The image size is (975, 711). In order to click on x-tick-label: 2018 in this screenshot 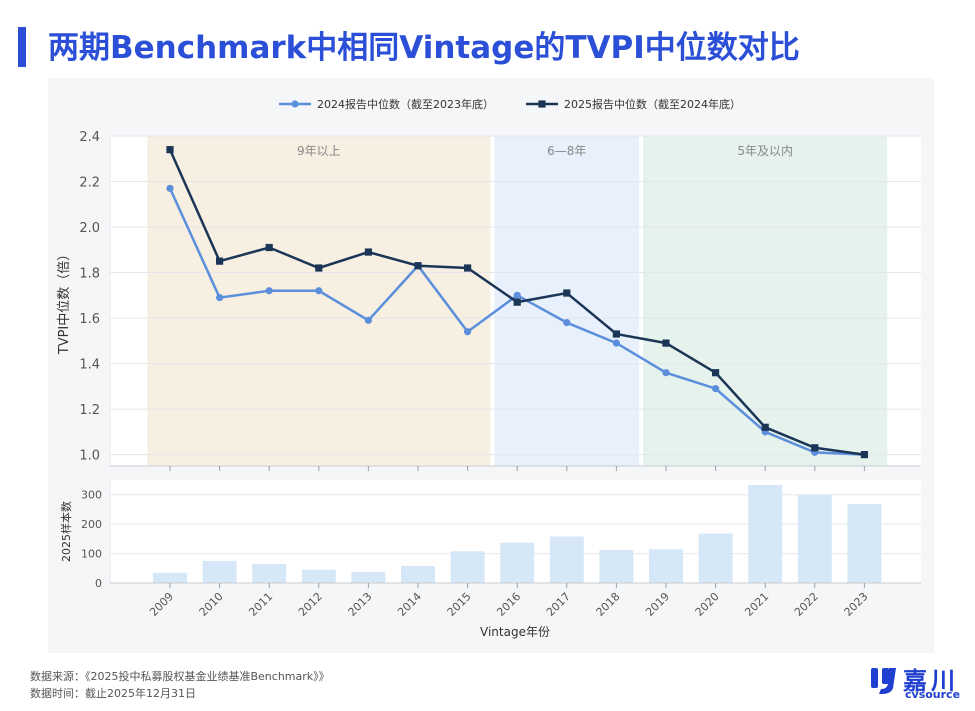, I will do `click(608, 604)`.